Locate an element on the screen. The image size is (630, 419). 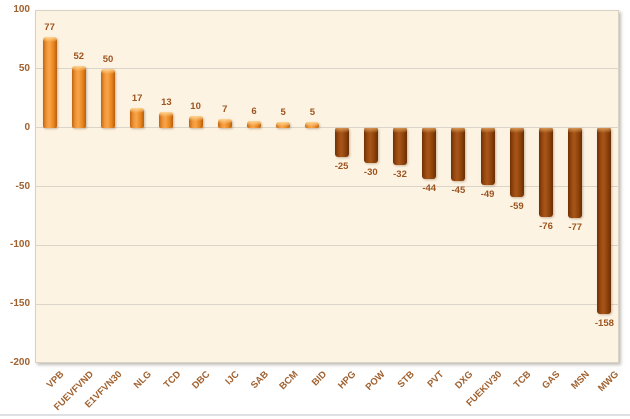
y-axis-label: 50 is located at coordinates (24, 68).